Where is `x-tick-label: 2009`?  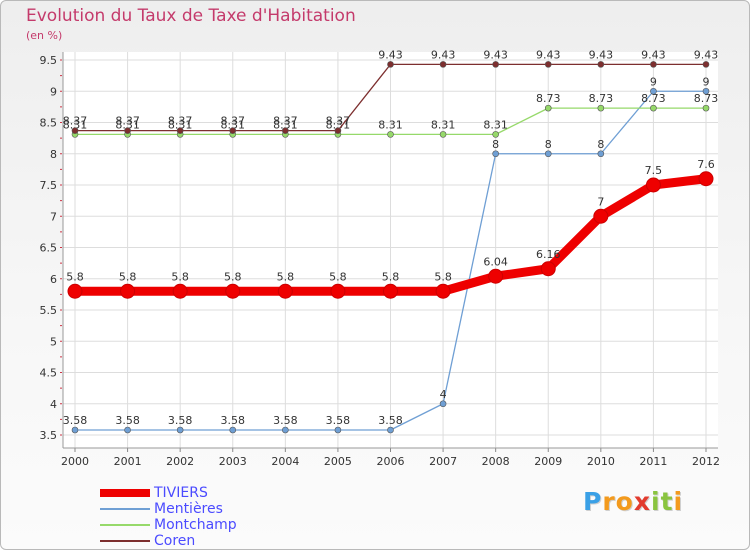
x-tick-label: 2009 is located at coordinates (548, 461).